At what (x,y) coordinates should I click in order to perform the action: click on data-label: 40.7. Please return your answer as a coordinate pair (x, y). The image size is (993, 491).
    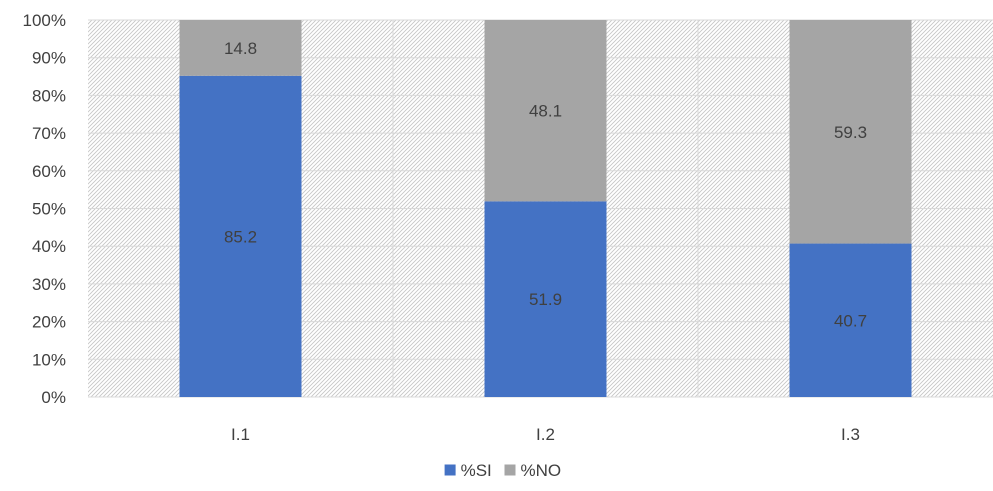
    Looking at the image, I should click on (850, 320).